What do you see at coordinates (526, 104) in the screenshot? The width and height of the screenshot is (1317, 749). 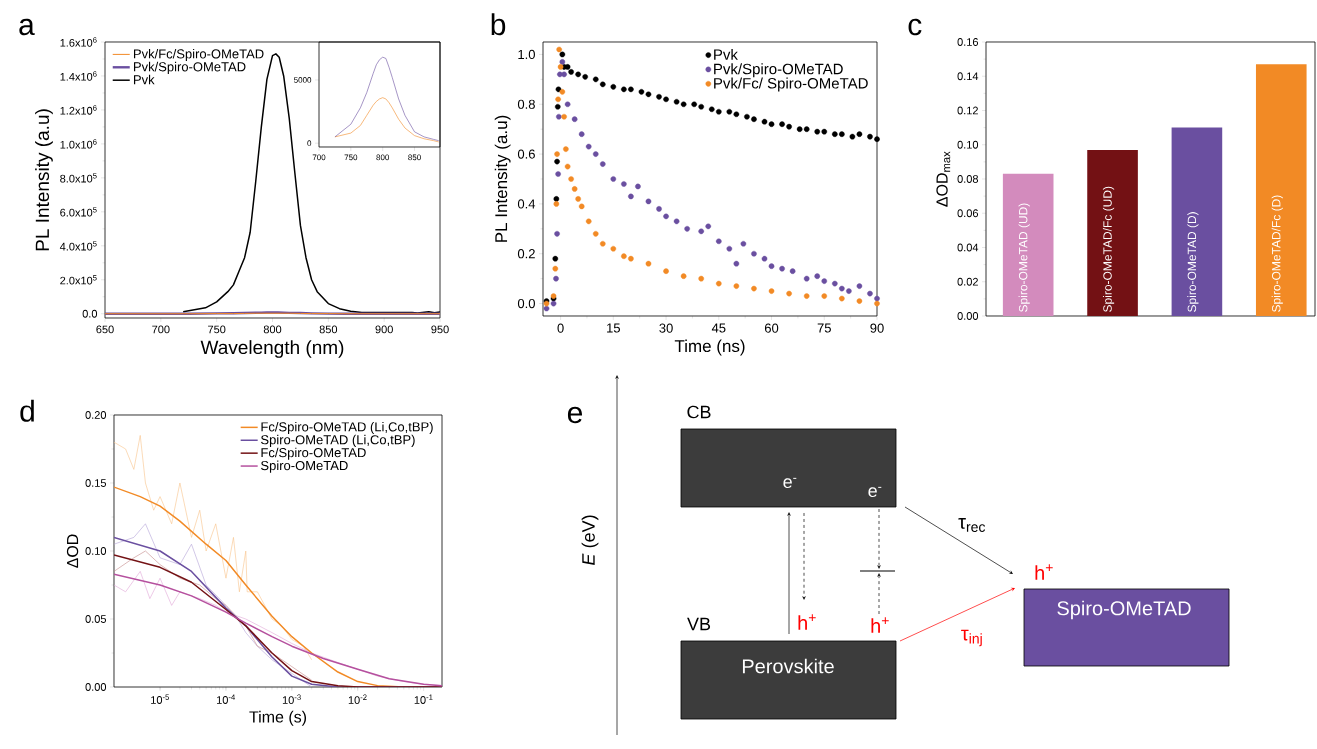 I see `y-tick-label: 0.8` at bounding box center [526, 104].